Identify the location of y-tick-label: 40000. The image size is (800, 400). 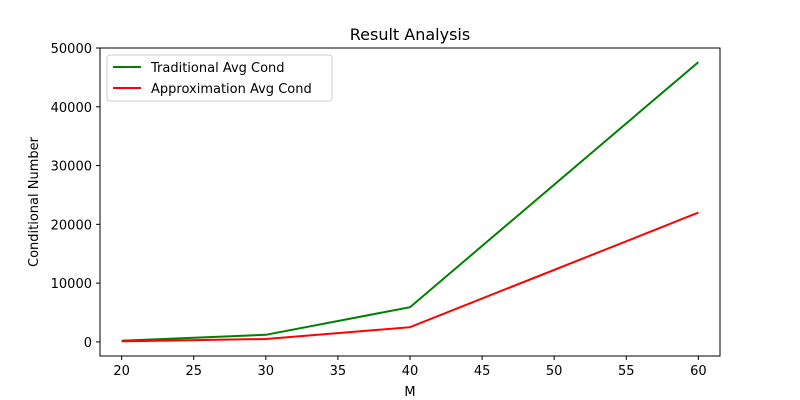
(71, 108).